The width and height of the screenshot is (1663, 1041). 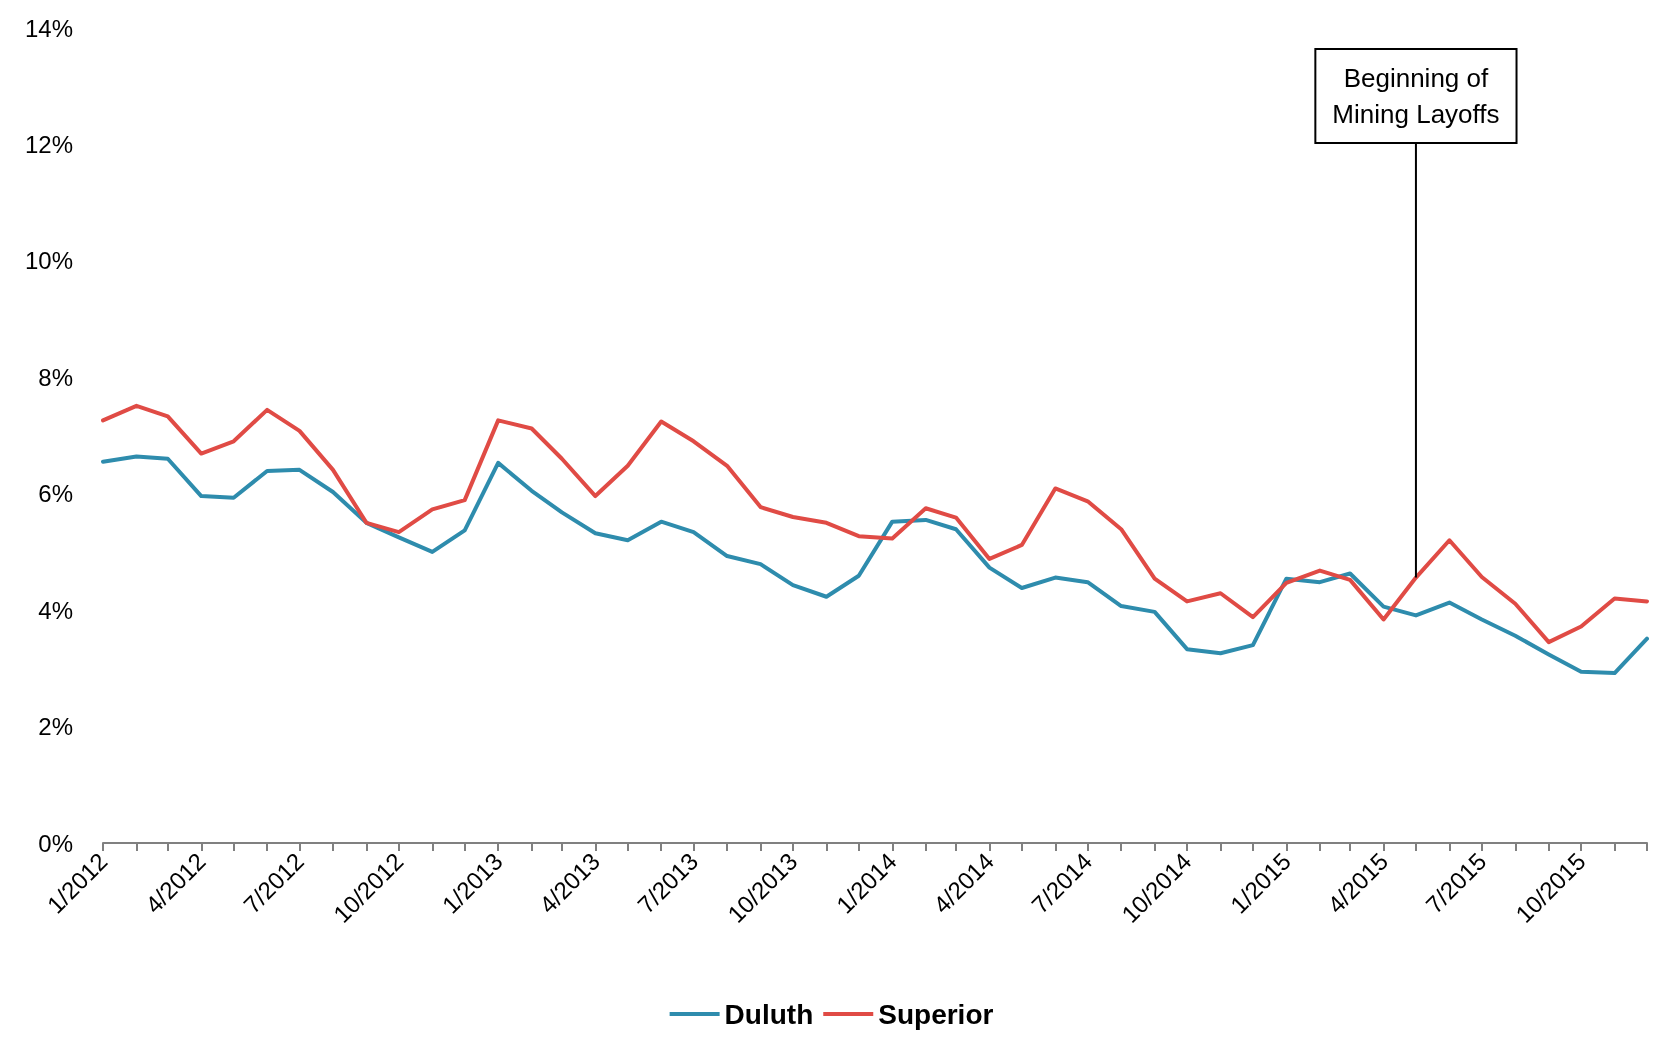 I want to click on y-tick-label: 12%, so click(x=48, y=144).